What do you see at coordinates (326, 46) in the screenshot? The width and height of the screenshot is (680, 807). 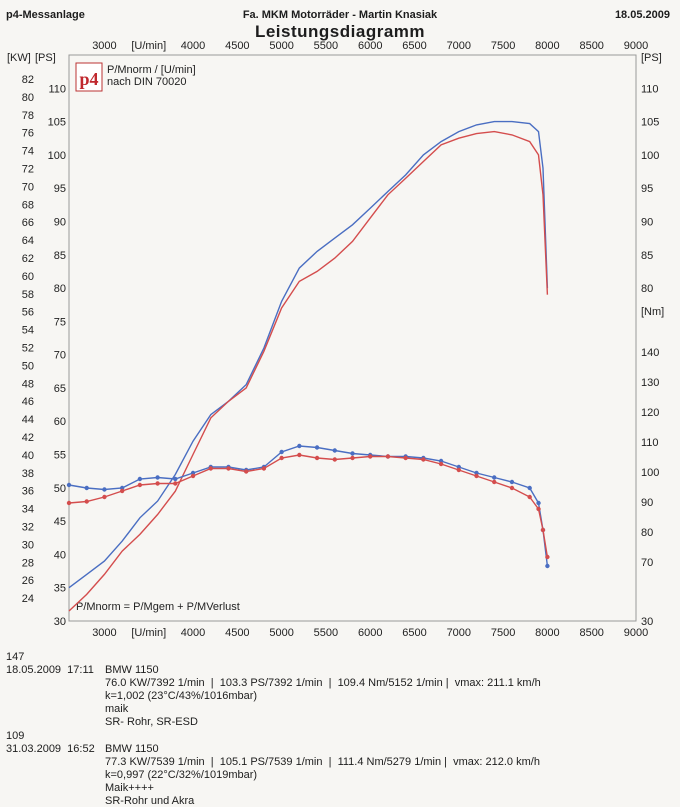 I see `x-tick-top: 5500` at bounding box center [326, 46].